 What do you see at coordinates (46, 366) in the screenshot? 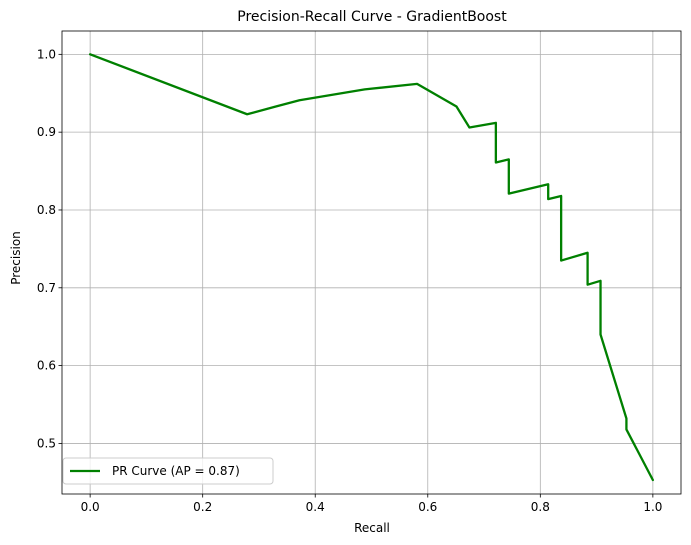
I see `y-tick-label: 0.6` at bounding box center [46, 366].